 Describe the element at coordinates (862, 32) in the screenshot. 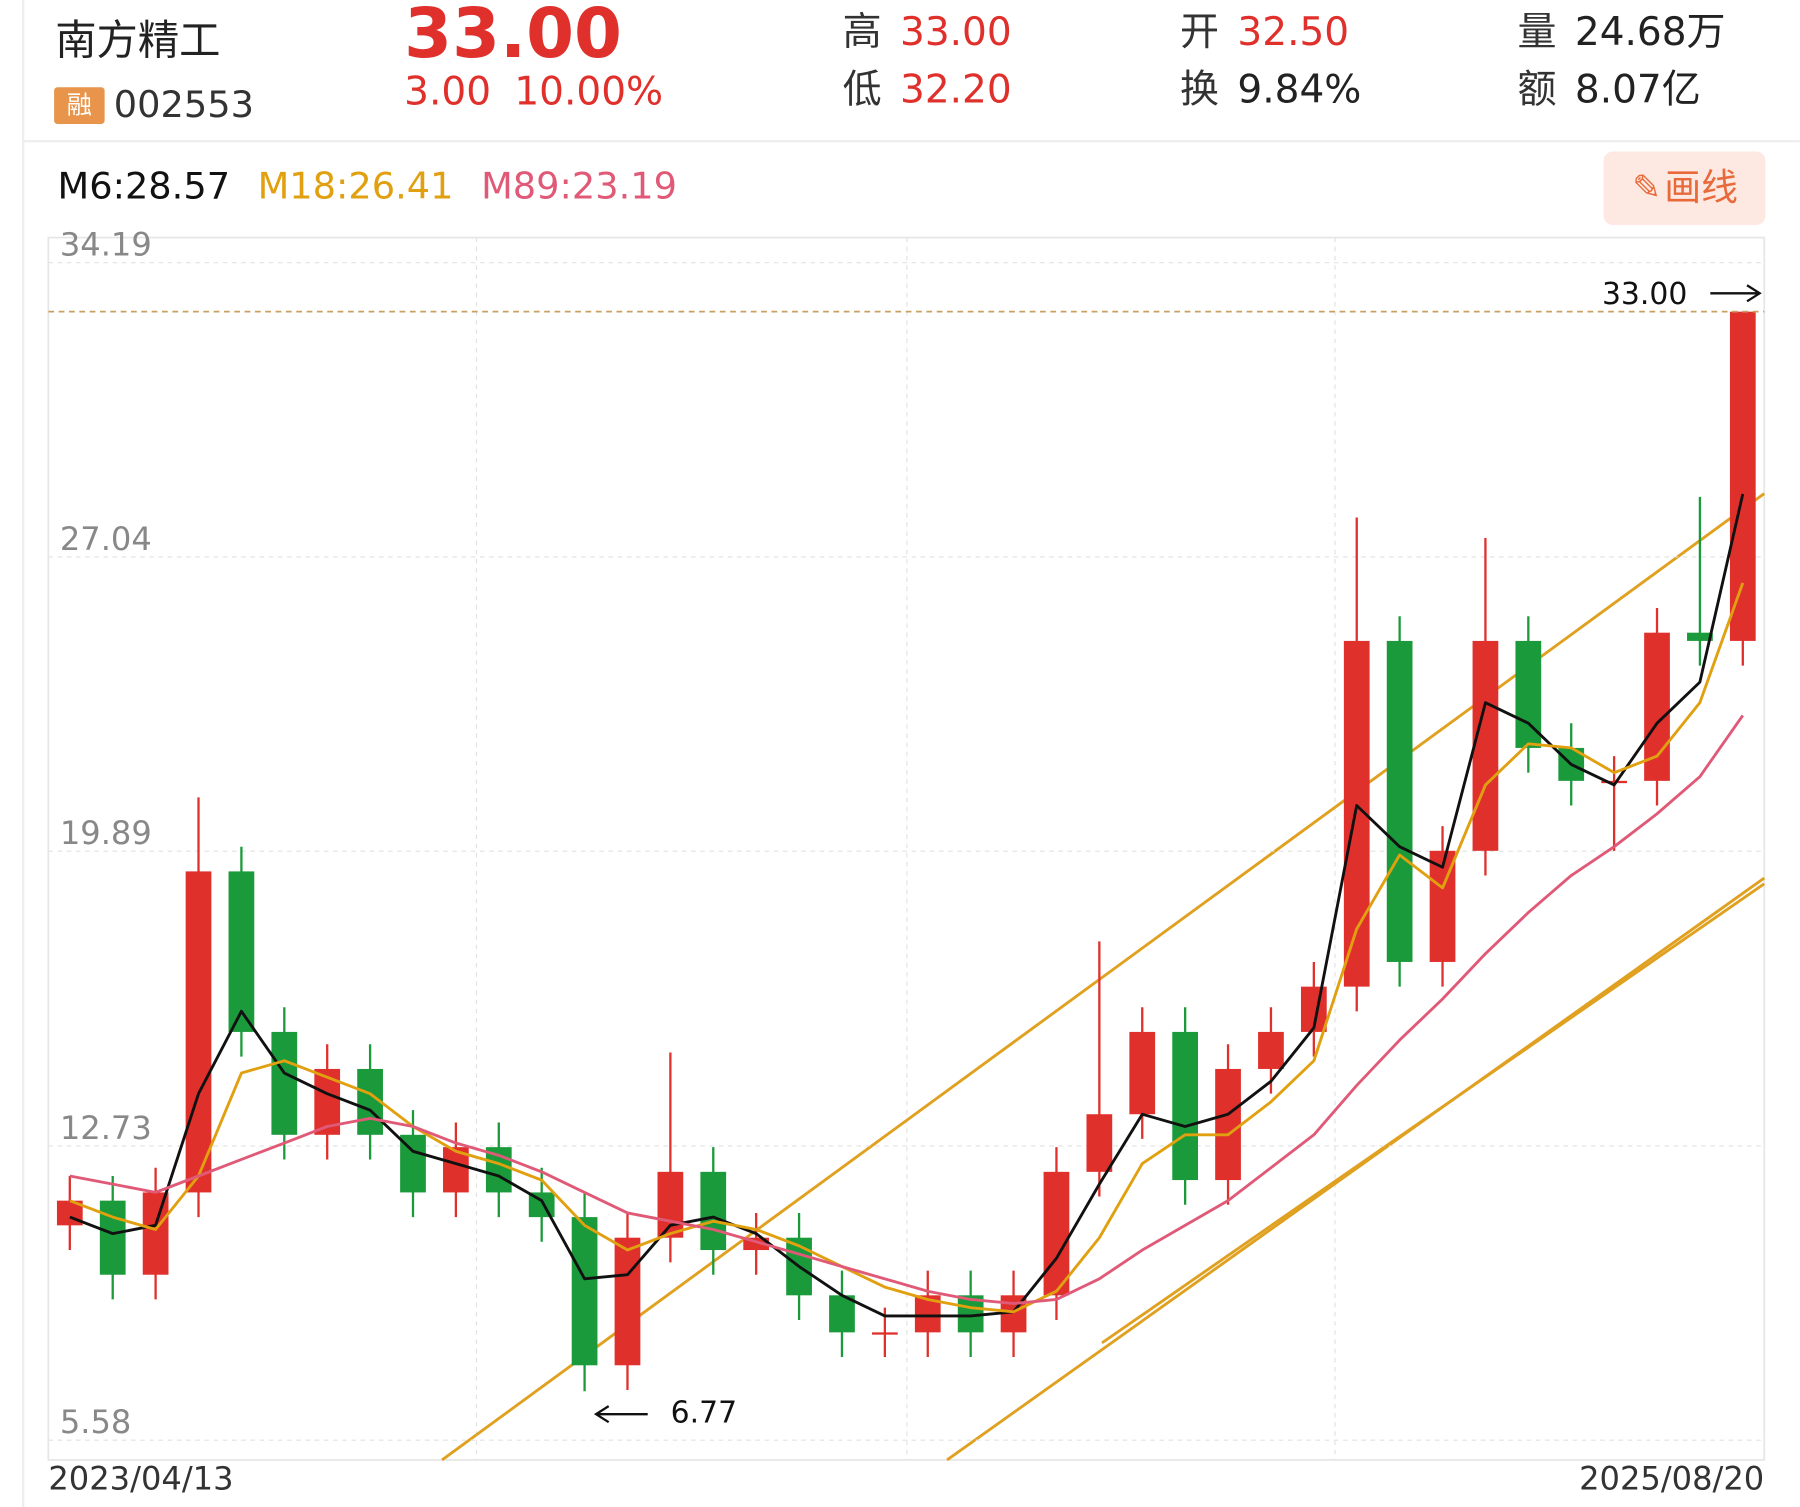

I see `stat-label: 高` at that location.